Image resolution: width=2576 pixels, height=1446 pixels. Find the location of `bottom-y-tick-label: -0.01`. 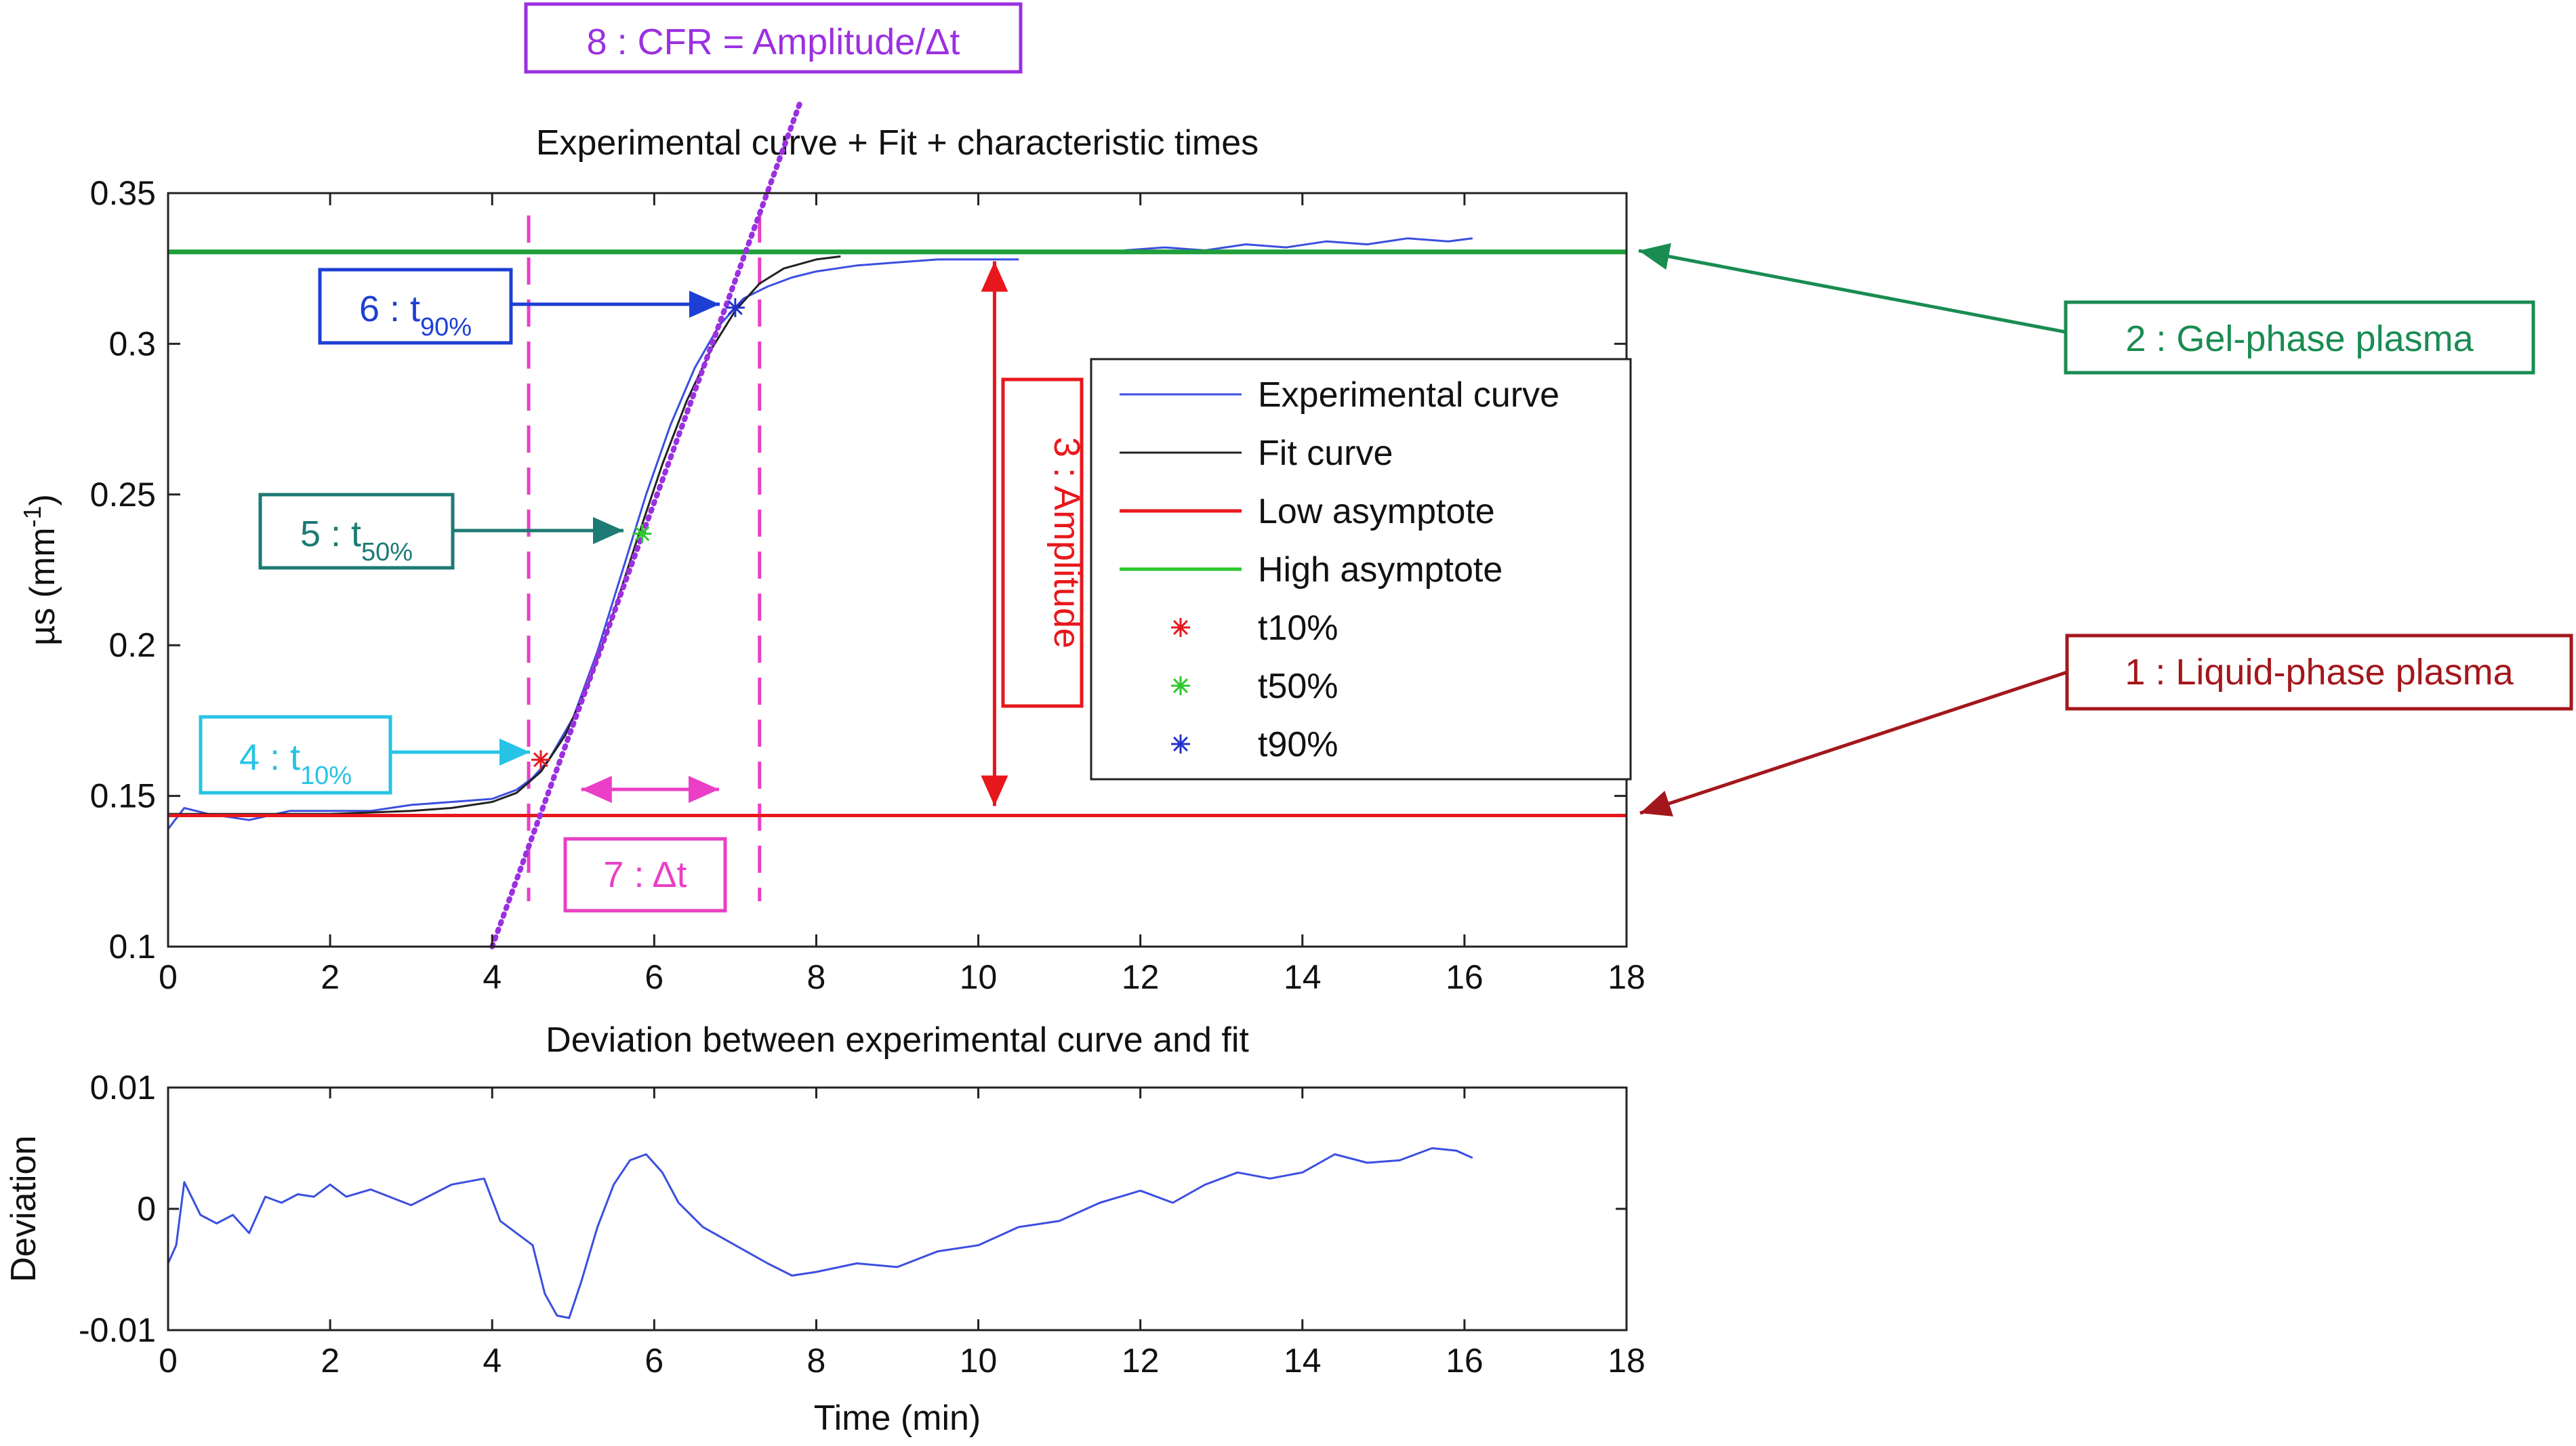

bottom-y-tick-label: -0.01 is located at coordinates (118, 1330).